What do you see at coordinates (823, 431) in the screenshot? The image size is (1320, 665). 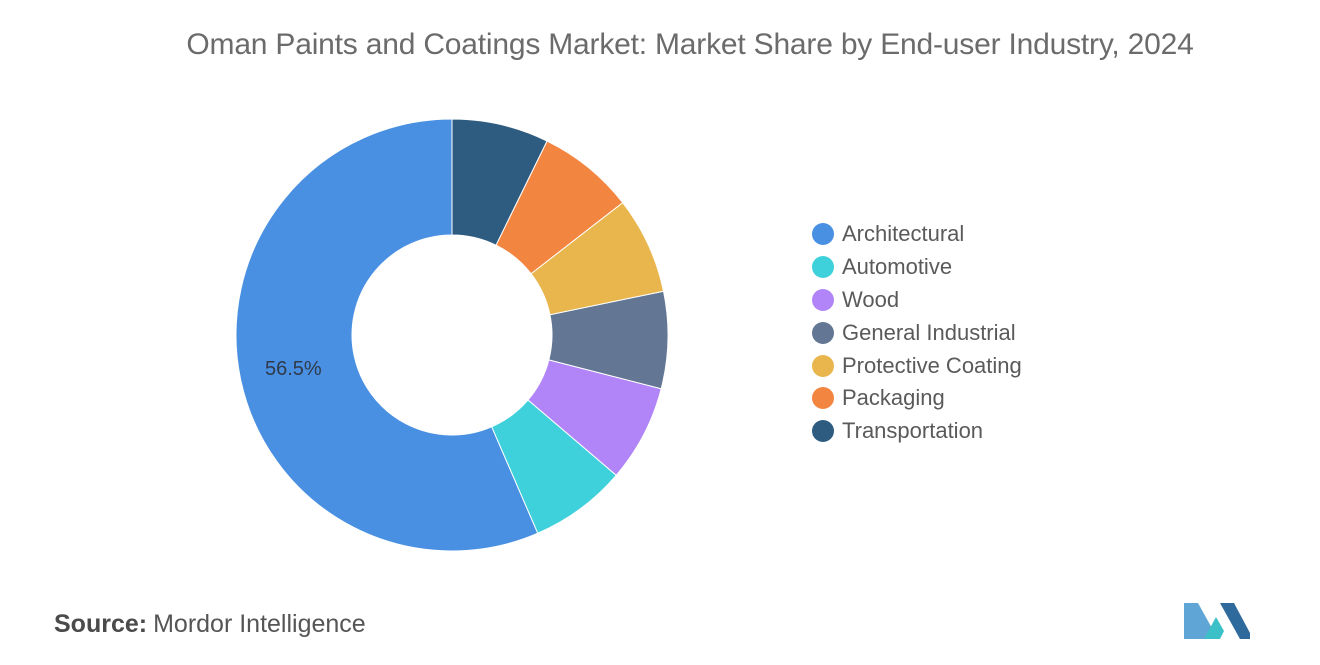 I see `legend-swatch-transportation` at bounding box center [823, 431].